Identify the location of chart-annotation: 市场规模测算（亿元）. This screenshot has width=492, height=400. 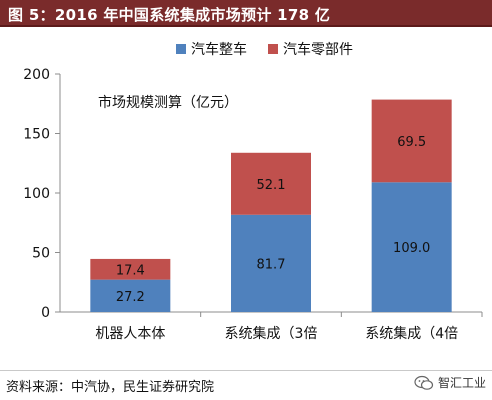
(168, 102).